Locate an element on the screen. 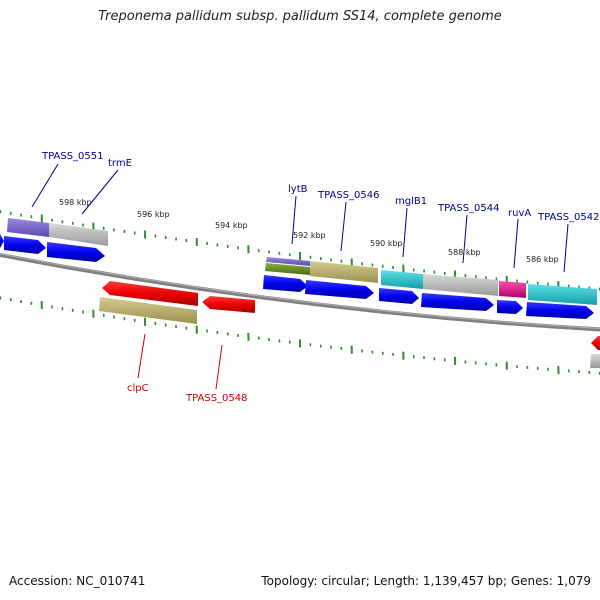 The image size is (600, 600). genome-backbone is located at coordinates (300, 292).